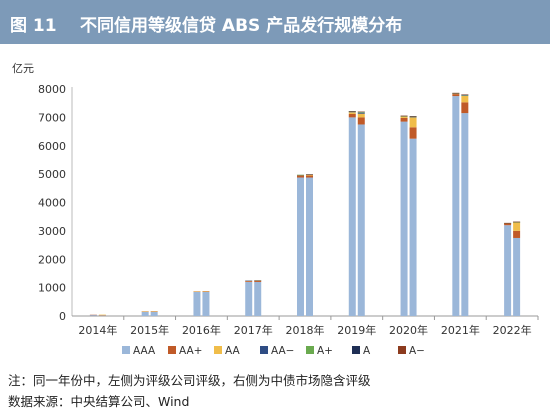 The height and width of the screenshot is (413, 550). Describe the element at coordinates (512, 330) in the screenshot. I see `x-tick-label: 2022年` at that location.